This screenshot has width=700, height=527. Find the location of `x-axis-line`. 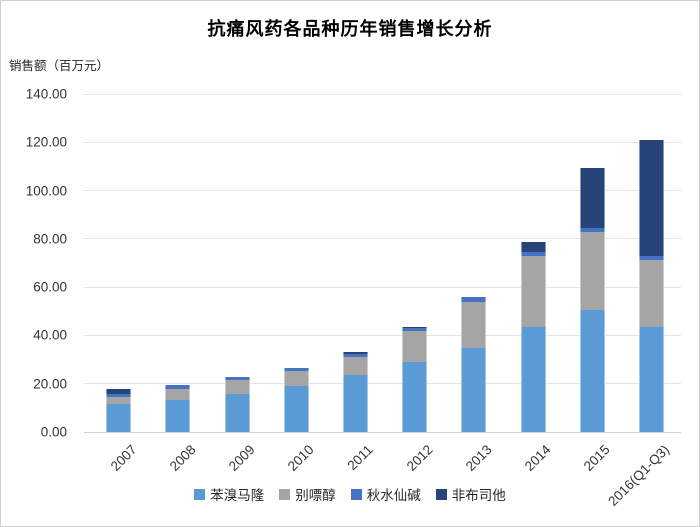

x-axis-line is located at coordinates (382, 432).